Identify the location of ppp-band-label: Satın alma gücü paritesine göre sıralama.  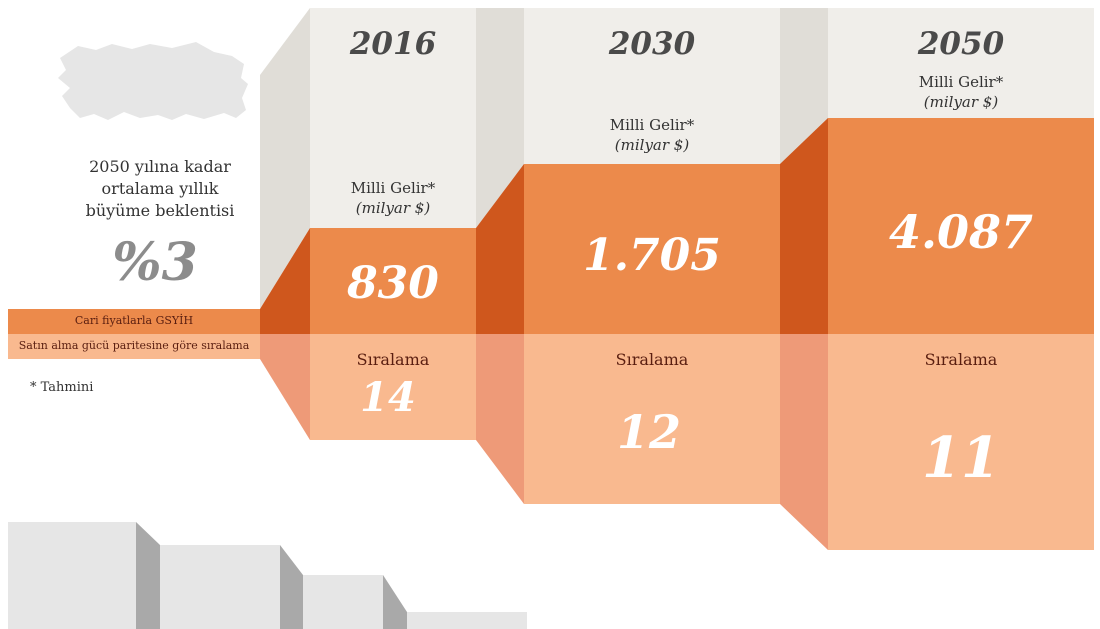
(134, 345).